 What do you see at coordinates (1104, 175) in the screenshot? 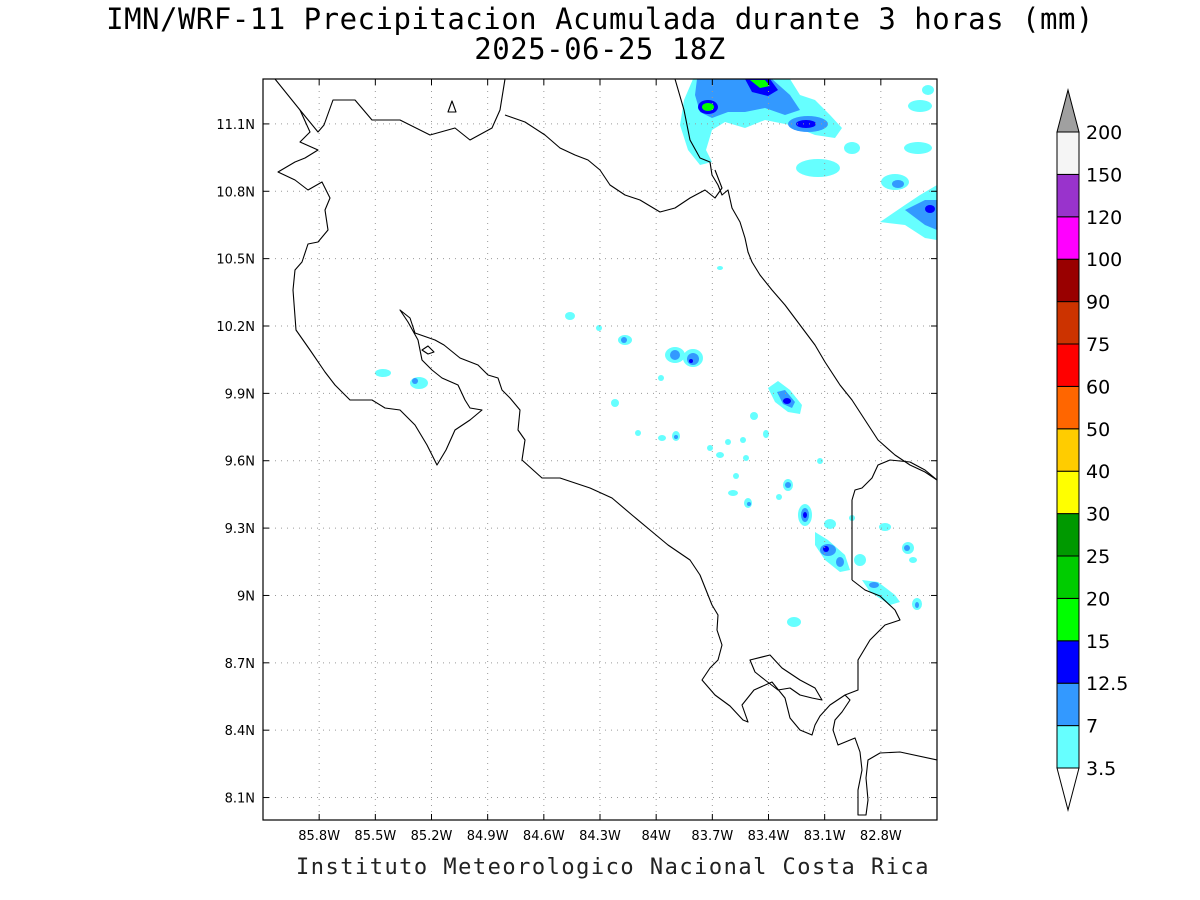
I see `colorbar-label: 150` at bounding box center [1104, 175].